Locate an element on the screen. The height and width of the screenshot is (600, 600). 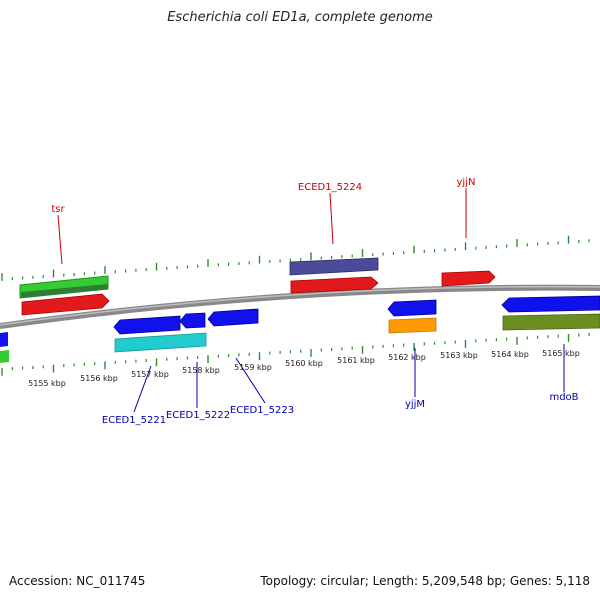
gene-label-yjjm: yjjM is located at coordinates (415, 404).